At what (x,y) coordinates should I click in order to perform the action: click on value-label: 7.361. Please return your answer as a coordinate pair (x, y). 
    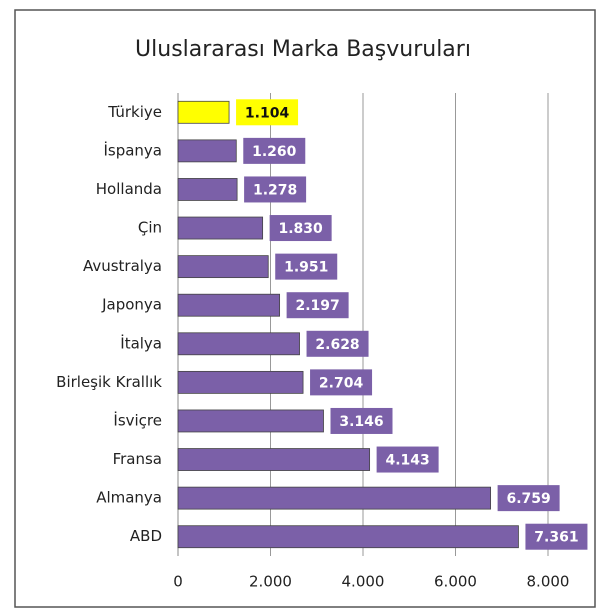
    Looking at the image, I should click on (556, 538).